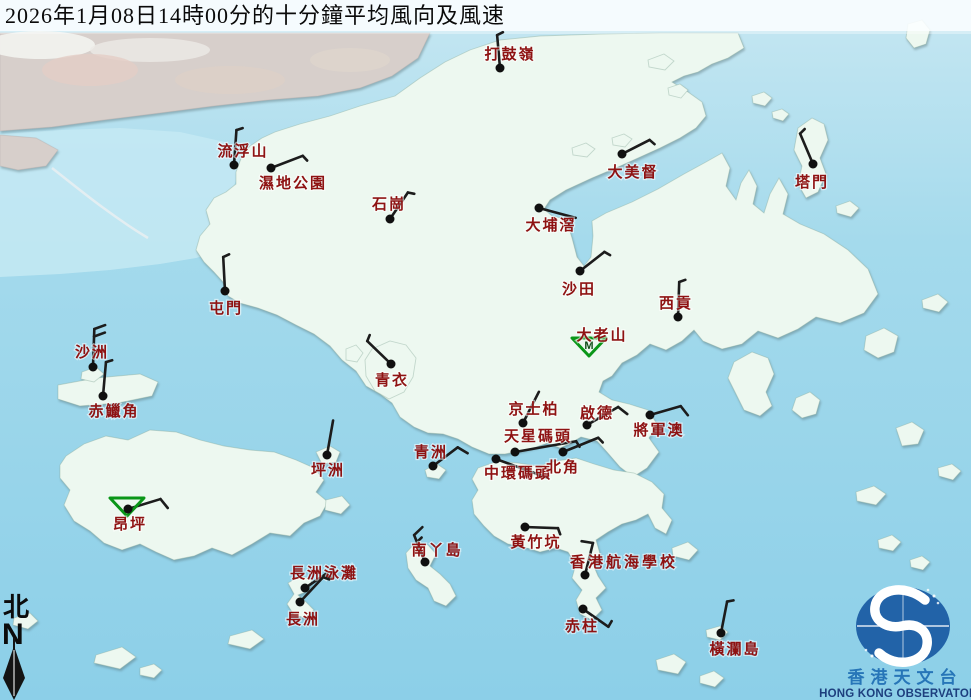  I want to click on title-bar, so click(485, 15).